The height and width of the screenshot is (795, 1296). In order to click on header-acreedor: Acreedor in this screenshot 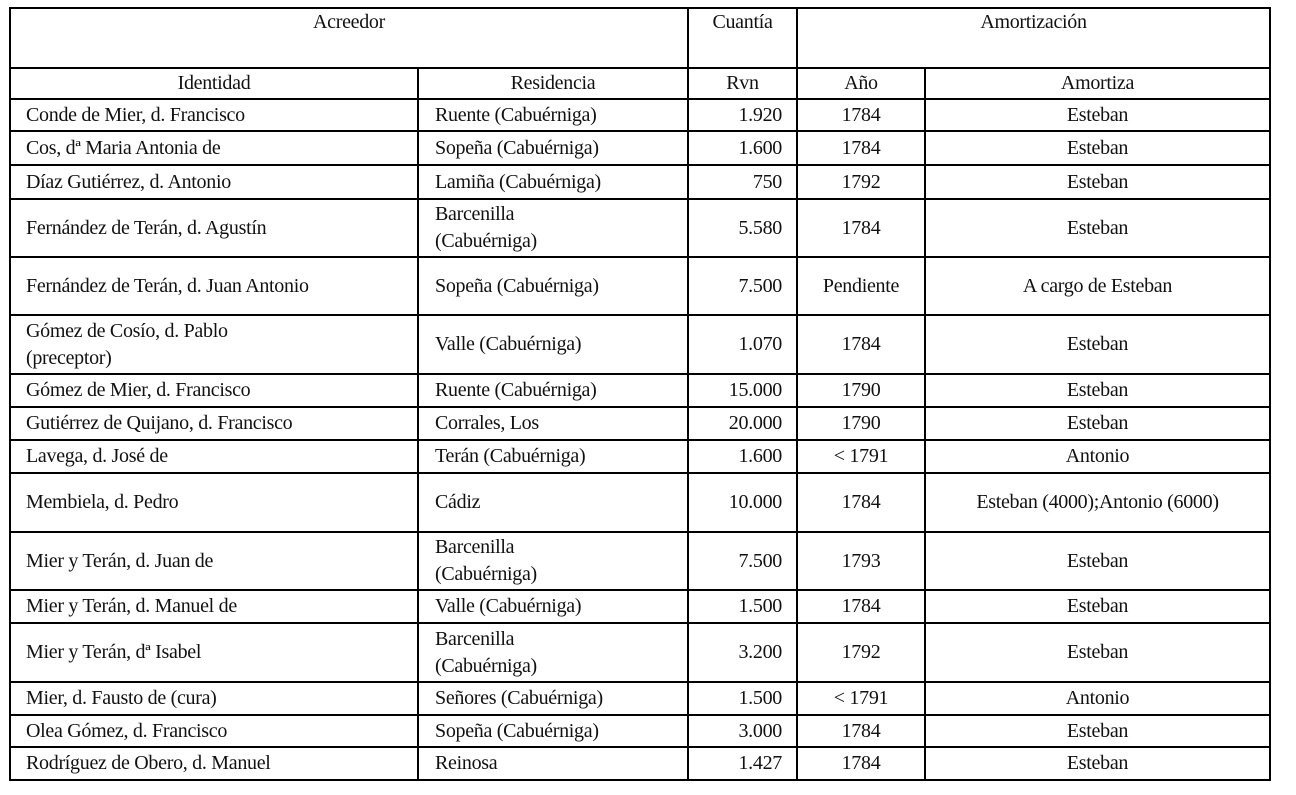, I will do `click(349, 38)`.